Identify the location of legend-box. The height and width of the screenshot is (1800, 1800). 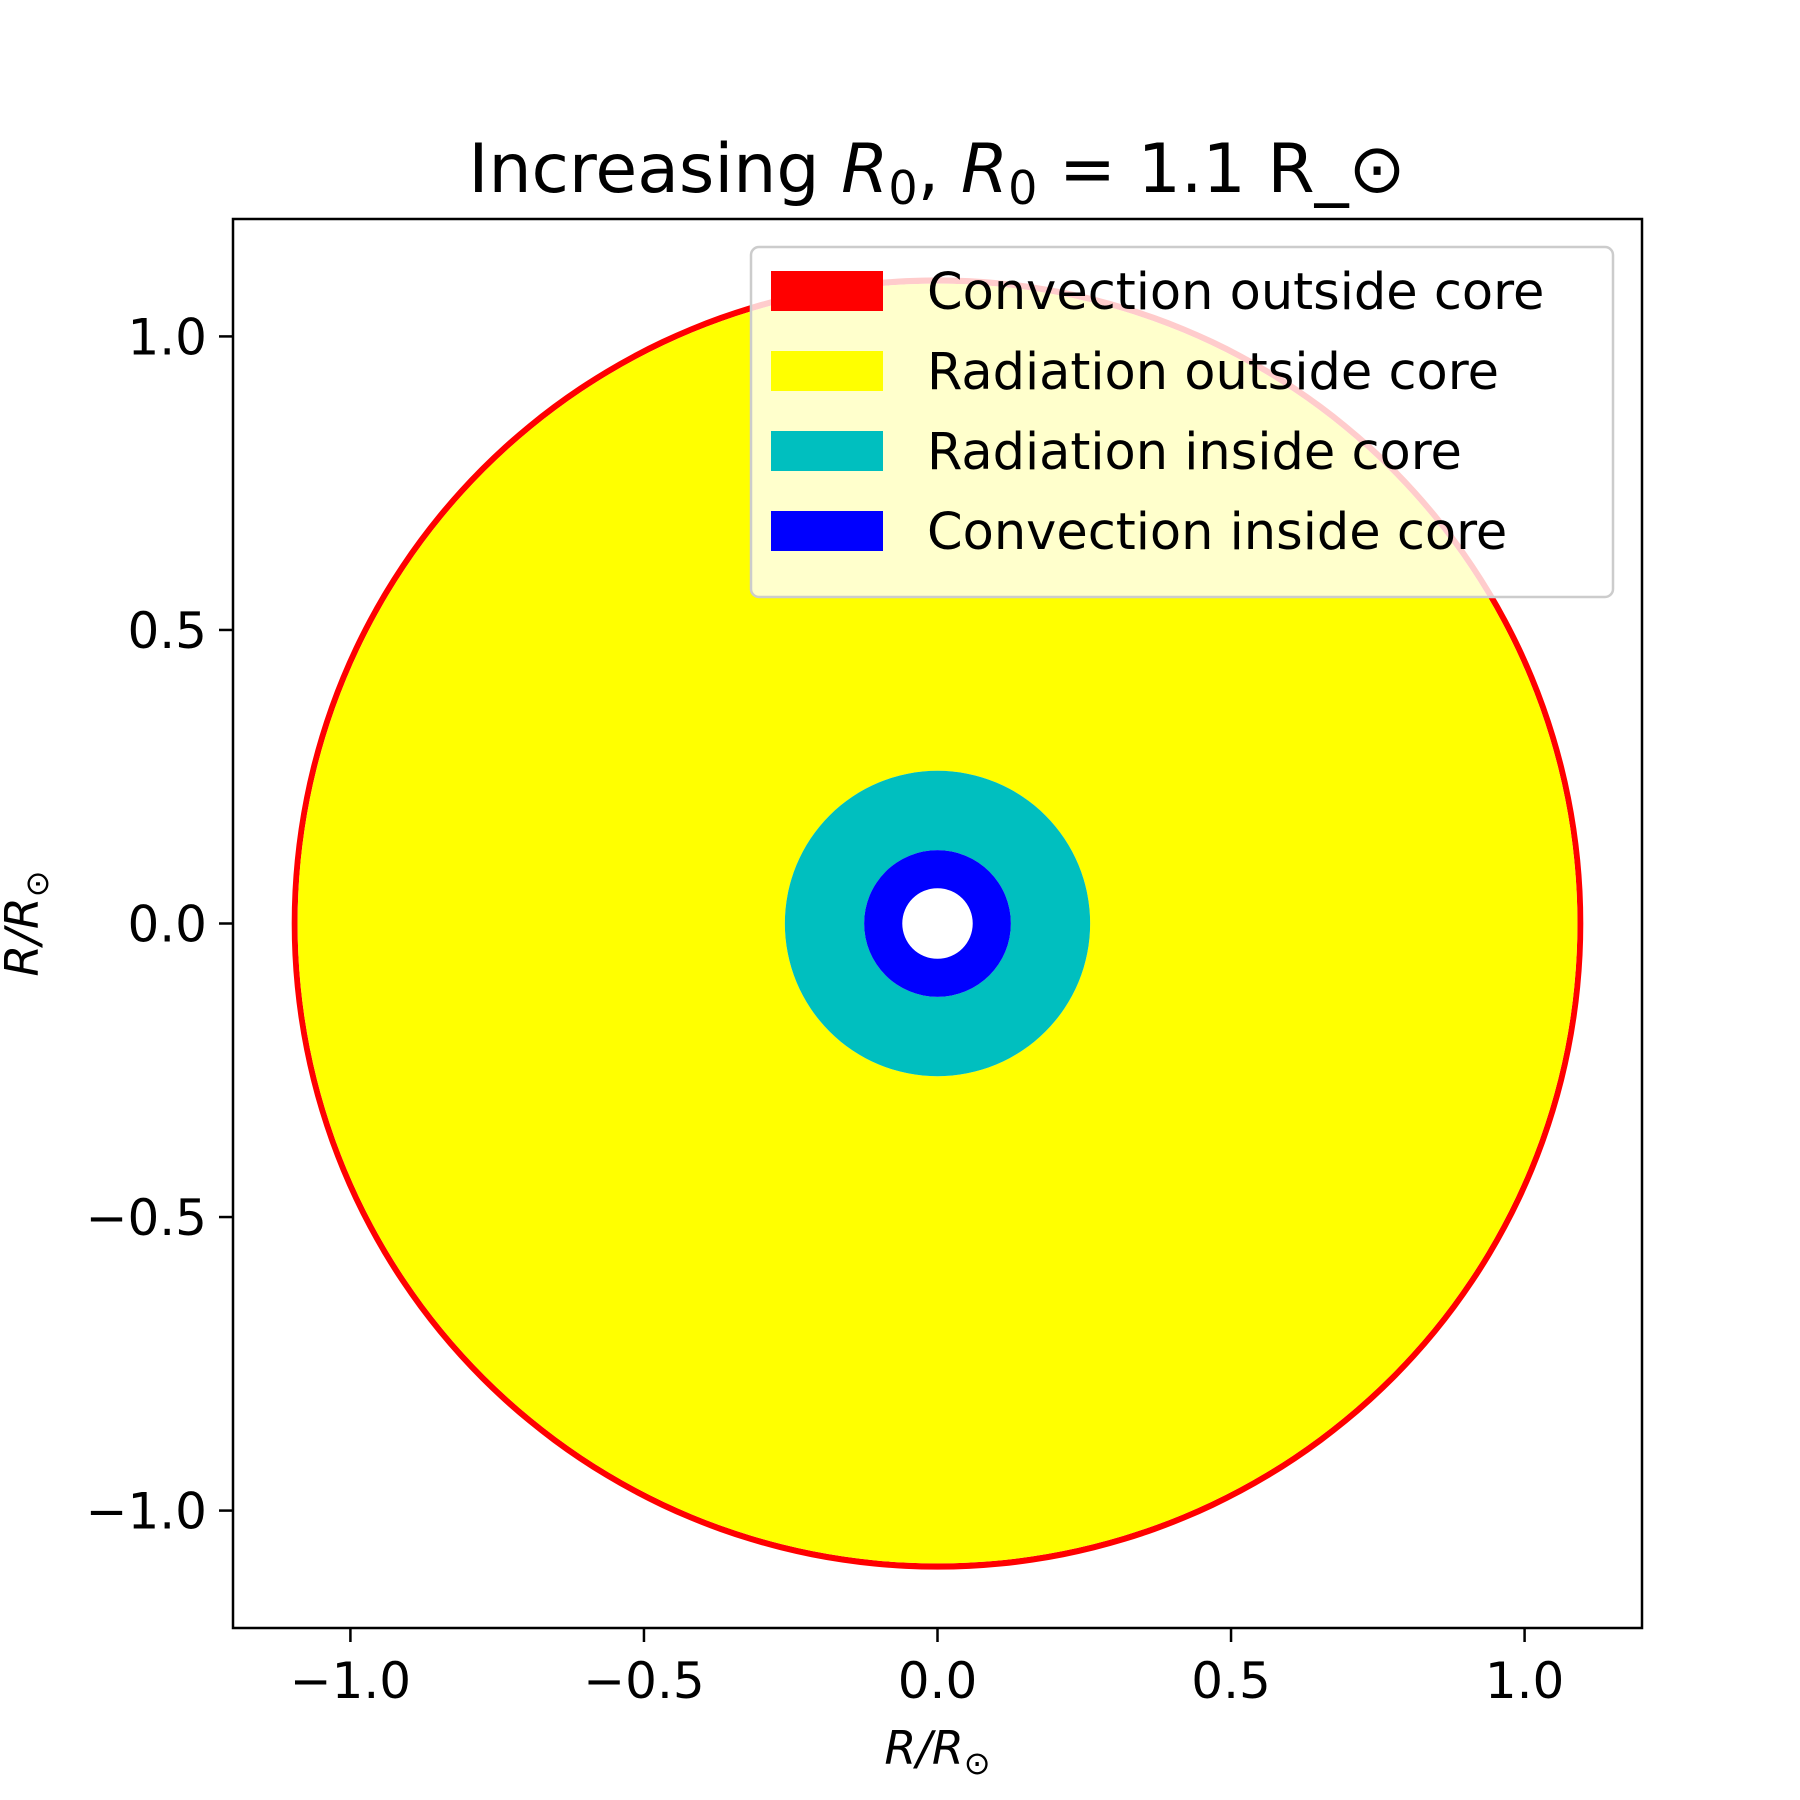
(1182, 422).